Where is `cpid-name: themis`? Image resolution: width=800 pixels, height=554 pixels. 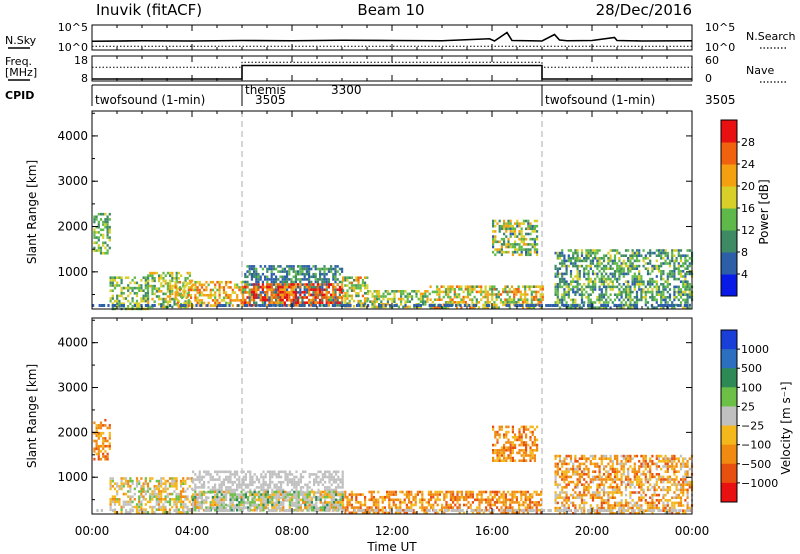
cpid-name: themis is located at coordinates (265, 90).